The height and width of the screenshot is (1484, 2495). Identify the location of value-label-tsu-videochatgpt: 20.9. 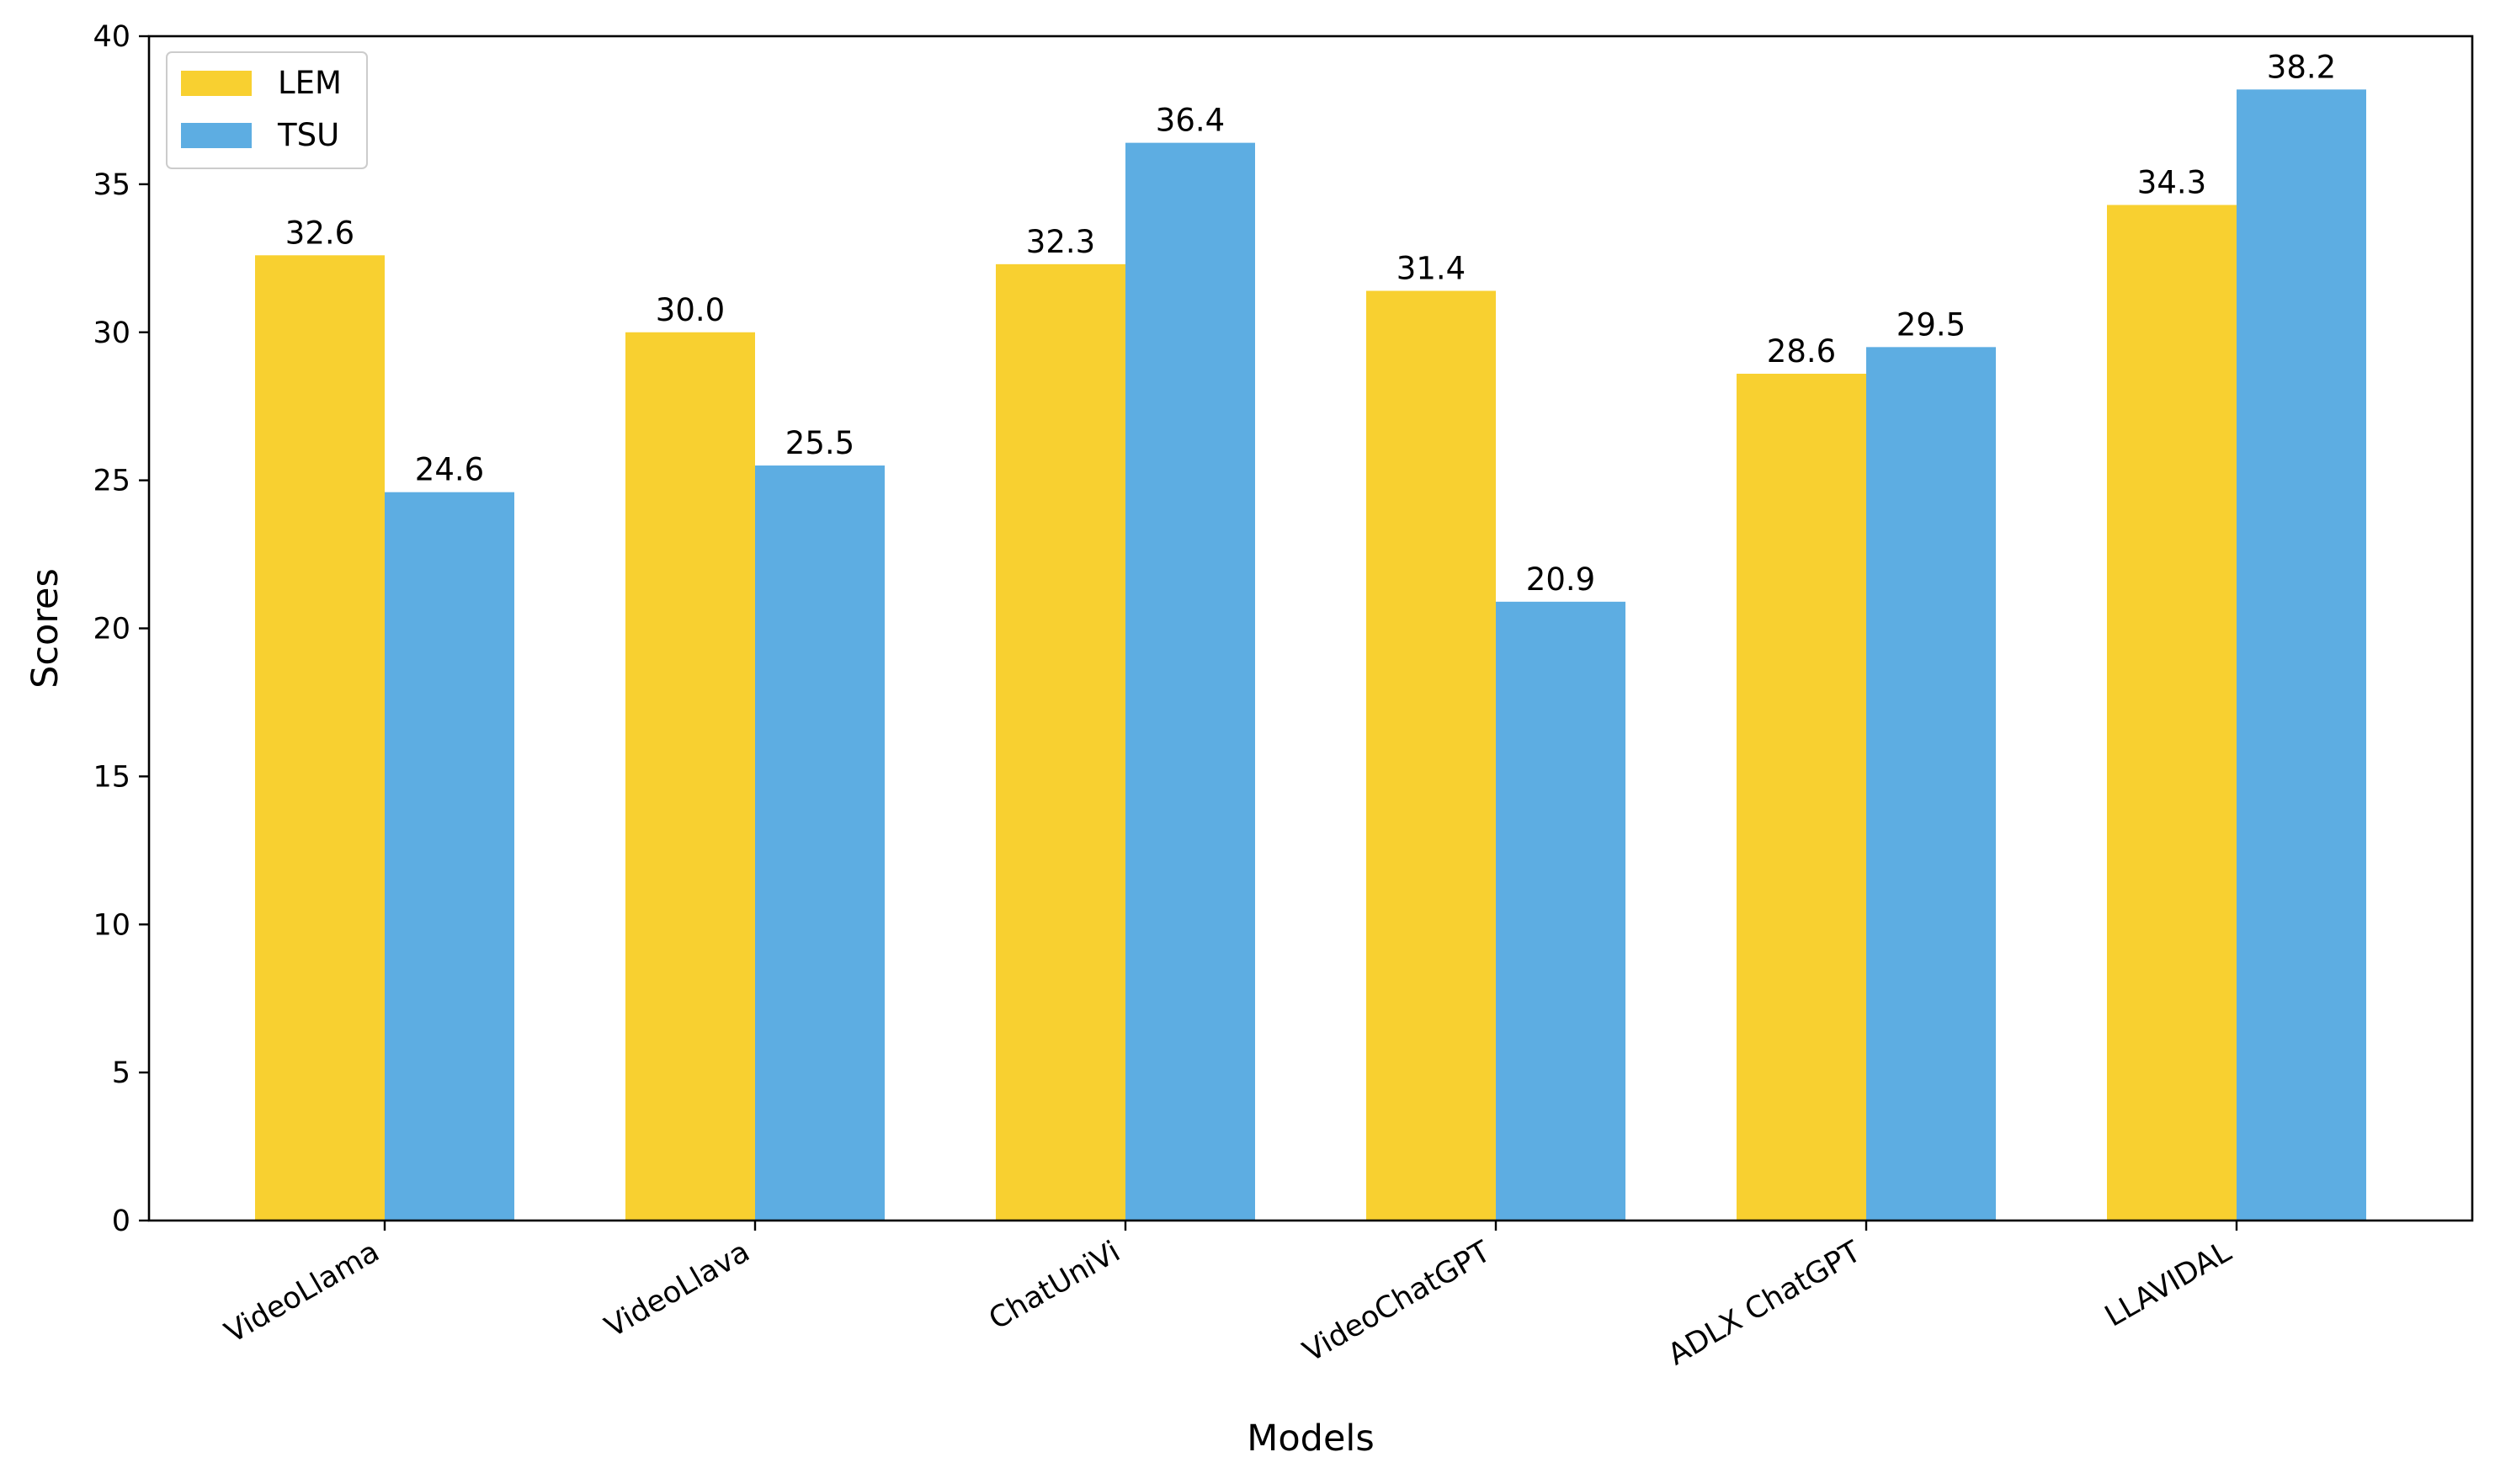
(1560, 579).